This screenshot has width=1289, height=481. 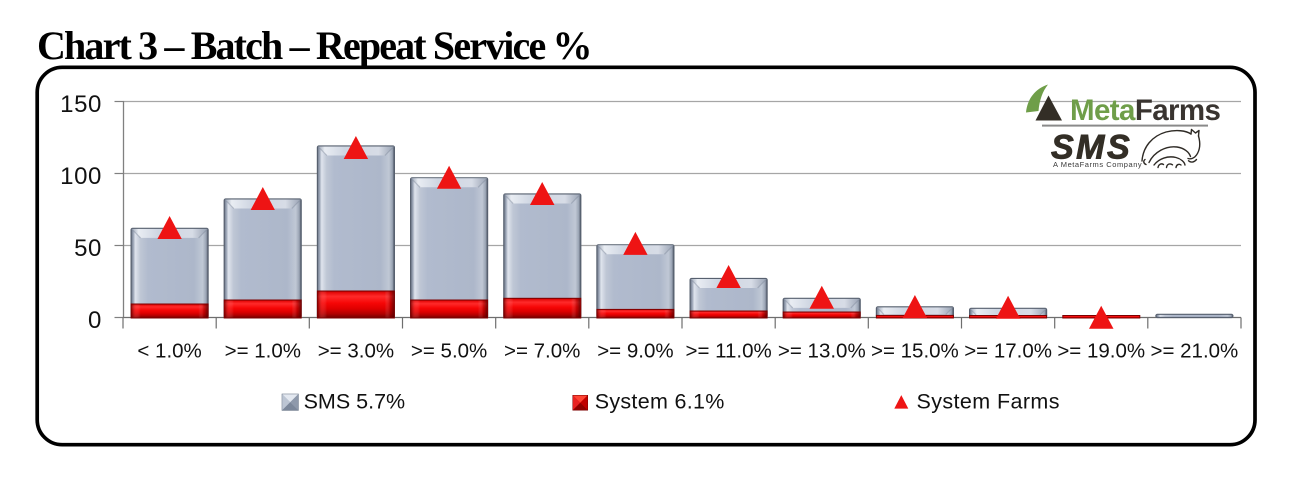 I want to click on svg-text: 150, so click(x=81, y=104).